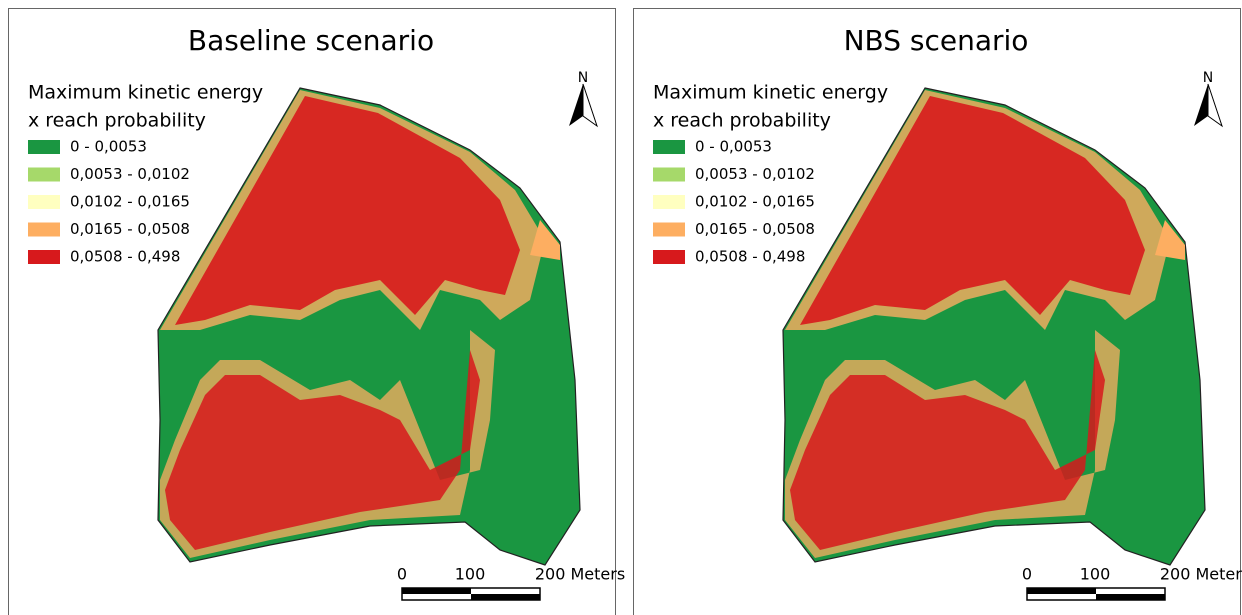 This screenshot has height=615, width=1242. Describe the element at coordinates (311, 40) in the screenshot. I see `panel-title: Baseline scenario` at that location.